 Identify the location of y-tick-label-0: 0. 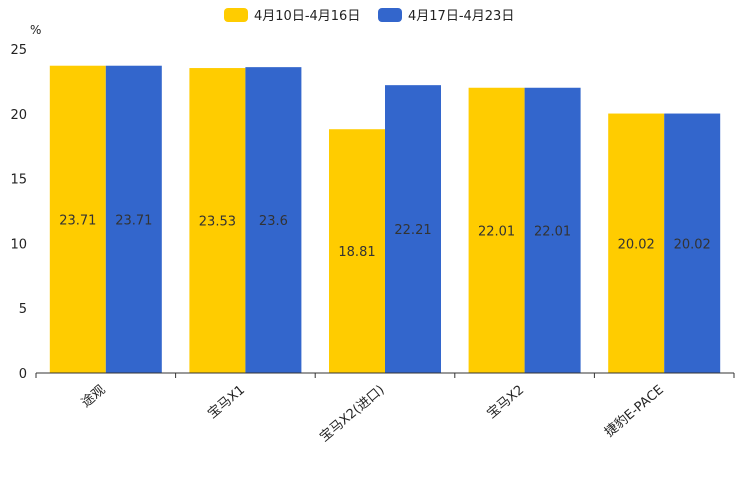
(23, 374).